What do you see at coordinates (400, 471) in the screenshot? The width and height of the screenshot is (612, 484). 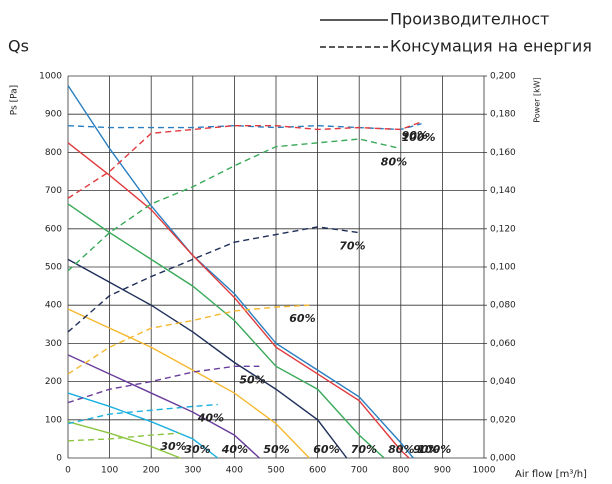 I see `x-tick-label: 800` at bounding box center [400, 471].